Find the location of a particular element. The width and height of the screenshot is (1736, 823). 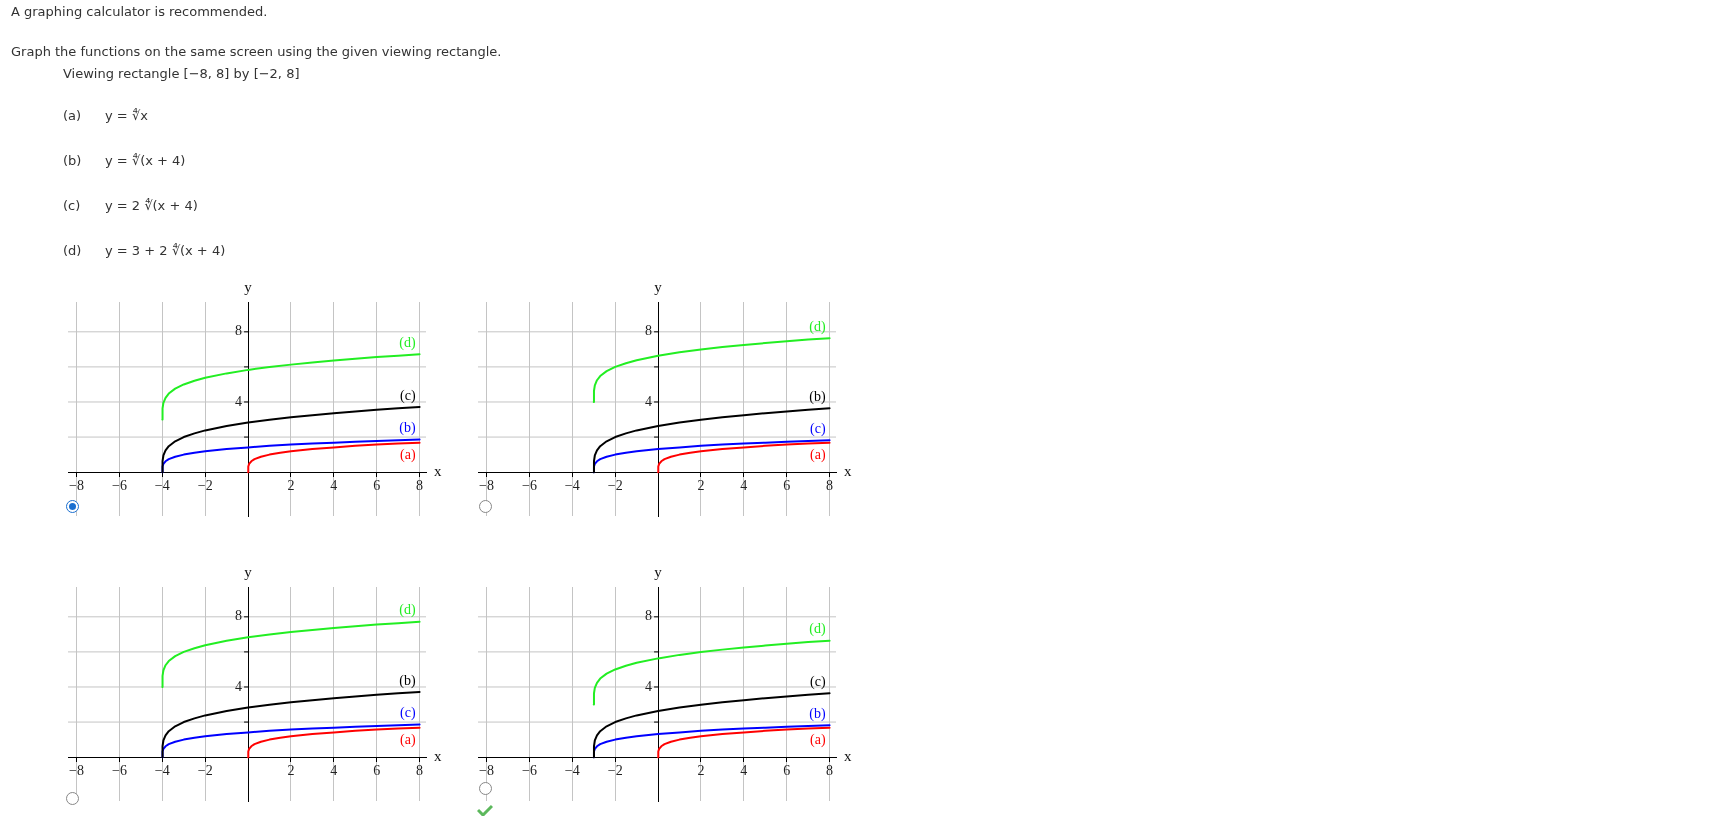

text: (a) is located at coordinates (72, 115).